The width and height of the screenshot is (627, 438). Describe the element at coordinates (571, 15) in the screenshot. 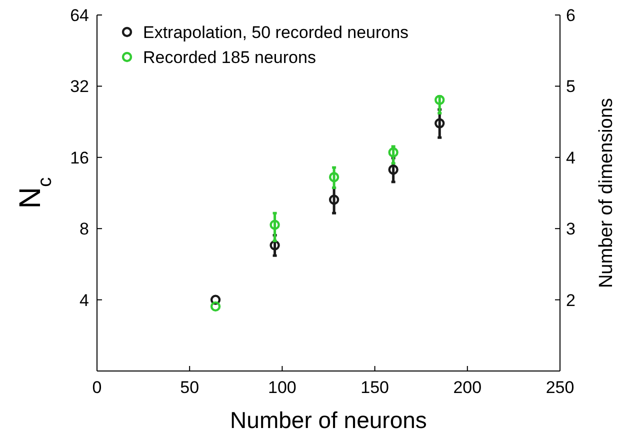

I see `y2-tick-label: 6` at that location.